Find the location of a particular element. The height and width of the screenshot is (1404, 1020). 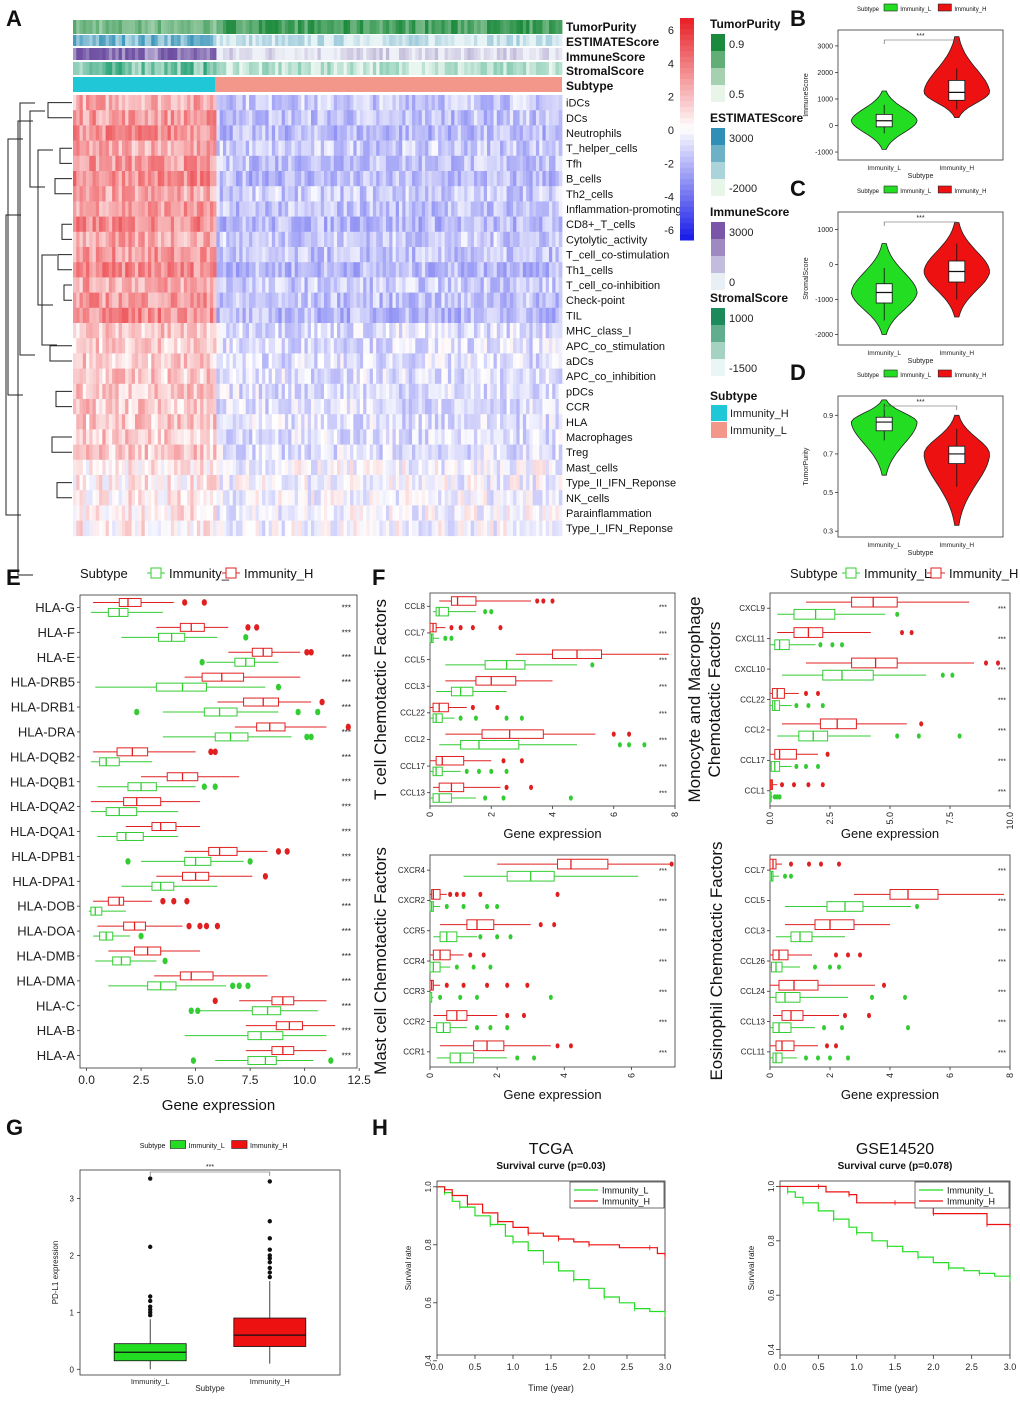

annotation-label-estimatescore: ESTIMATEScore is located at coordinates (612, 42).